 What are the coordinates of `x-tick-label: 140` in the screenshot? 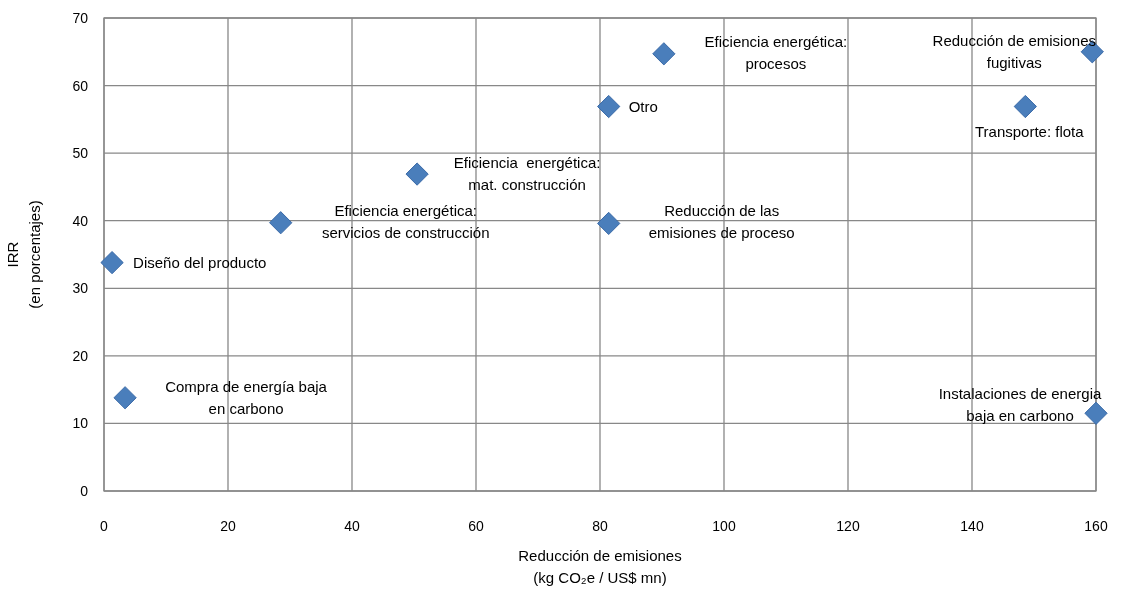 It's located at (972, 526).